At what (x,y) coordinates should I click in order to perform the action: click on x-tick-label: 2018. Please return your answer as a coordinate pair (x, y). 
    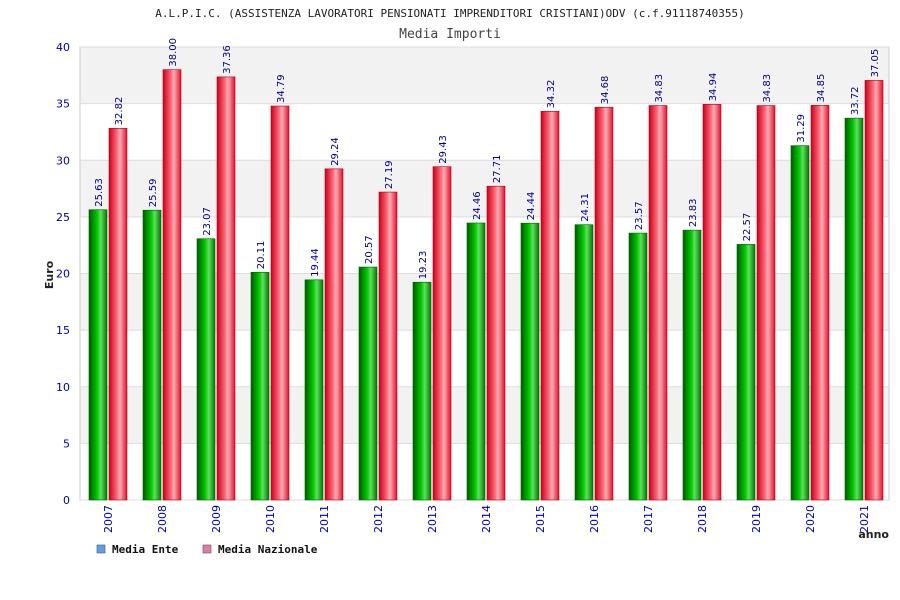
    Looking at the image, I should click on (702, 519).